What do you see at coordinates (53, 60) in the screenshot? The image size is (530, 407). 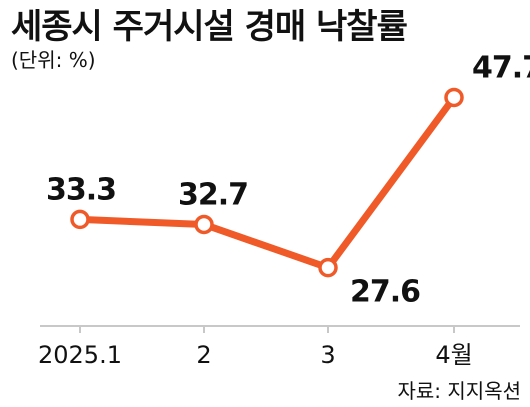 I see `unit-label: (단위: %)` at bounding box center [53, 60].